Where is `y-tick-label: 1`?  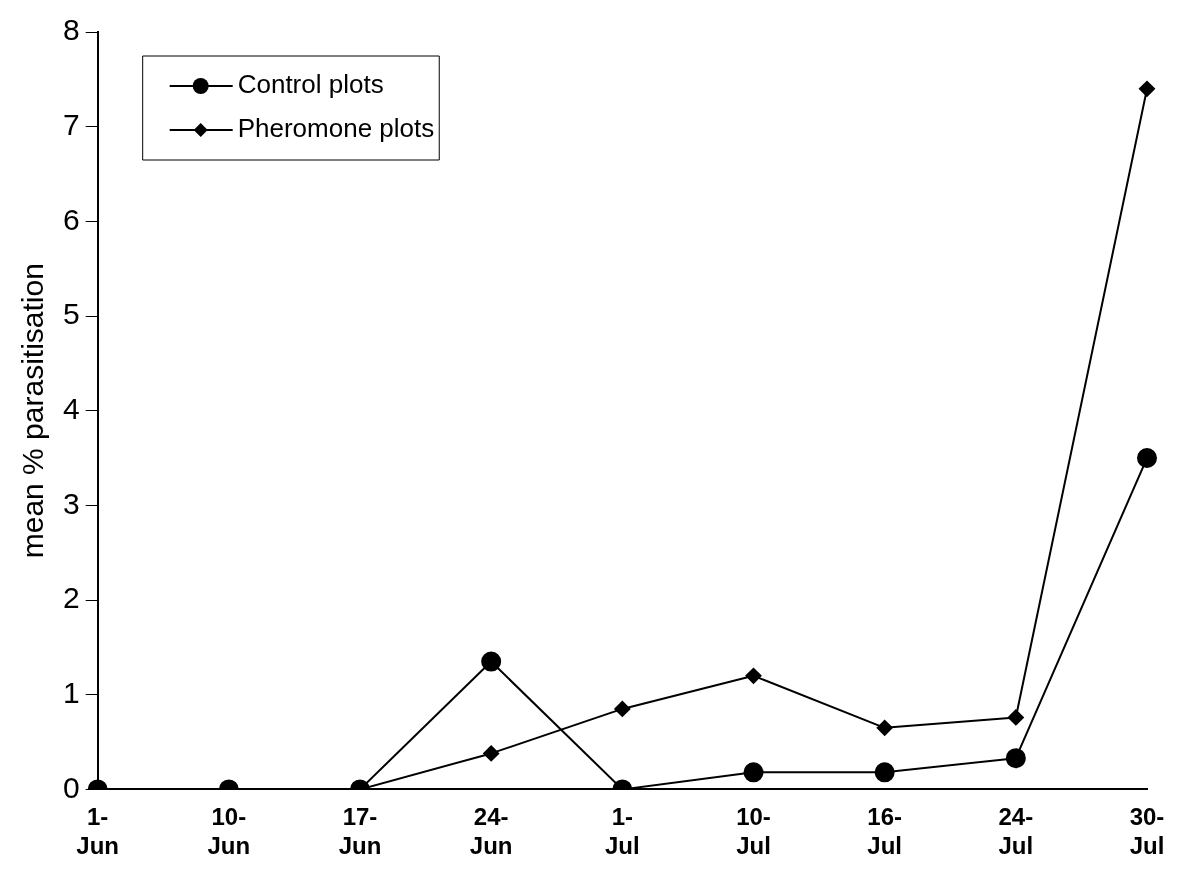 y-tick-label: 1 is located at coordinates (71, 692).